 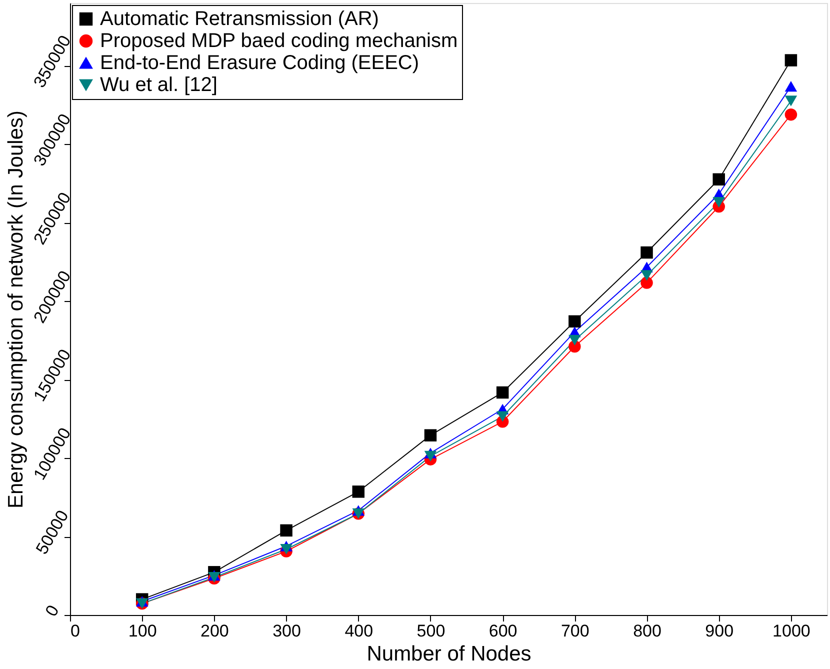 I want to click on y-axis-title: Energy consumption of network (In Joules), so click(x=16, y=309).